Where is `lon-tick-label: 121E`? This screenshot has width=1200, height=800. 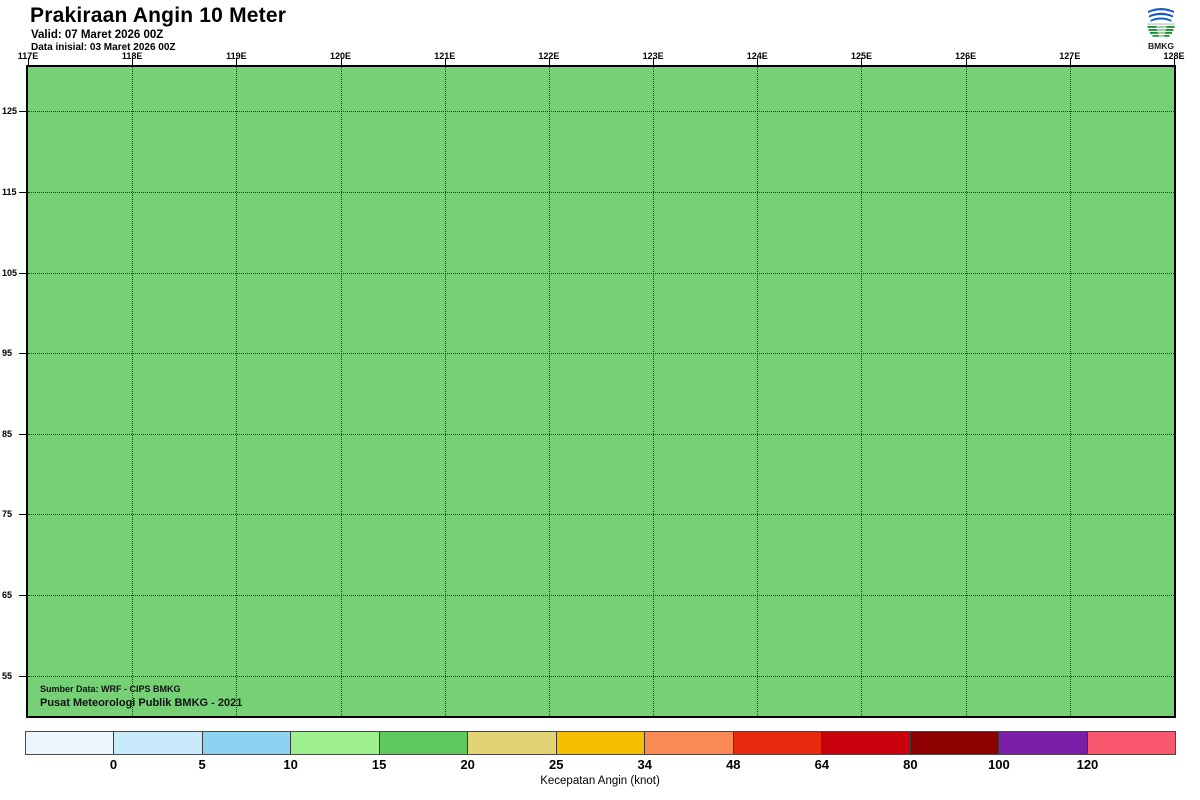 lon-tick-label: 121E is located at coordinates (445, 56).